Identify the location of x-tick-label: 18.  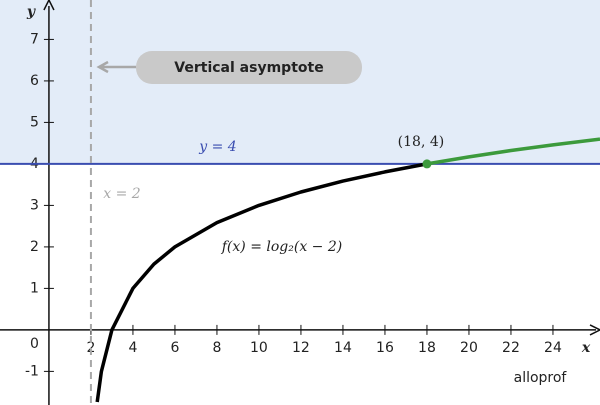
(427, 348).